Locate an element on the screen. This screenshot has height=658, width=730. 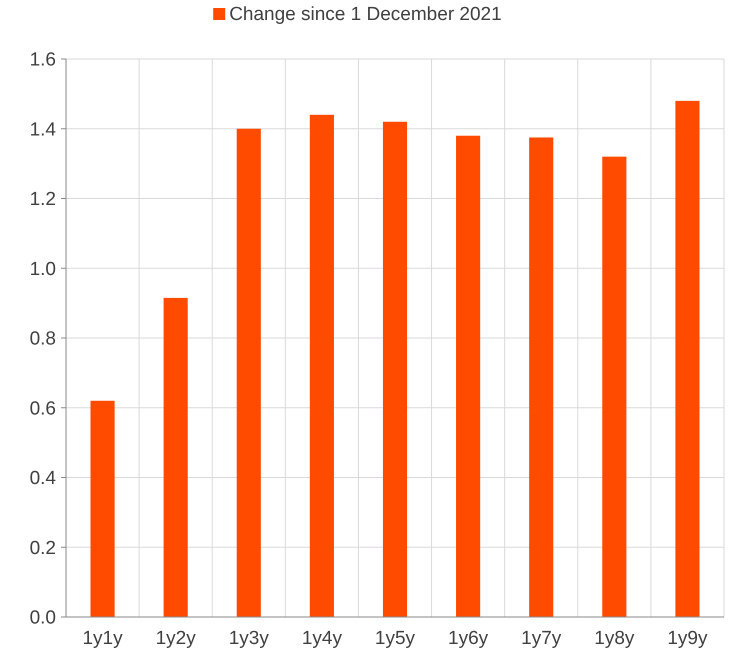
y-tick-label: 1.4 is located at coordinates (43, 129).